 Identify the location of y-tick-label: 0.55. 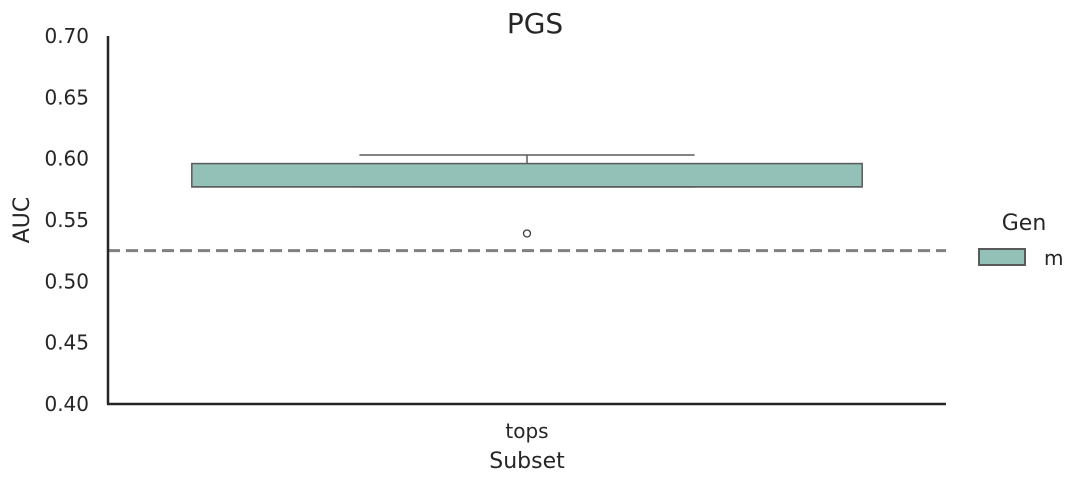
(66, 220).